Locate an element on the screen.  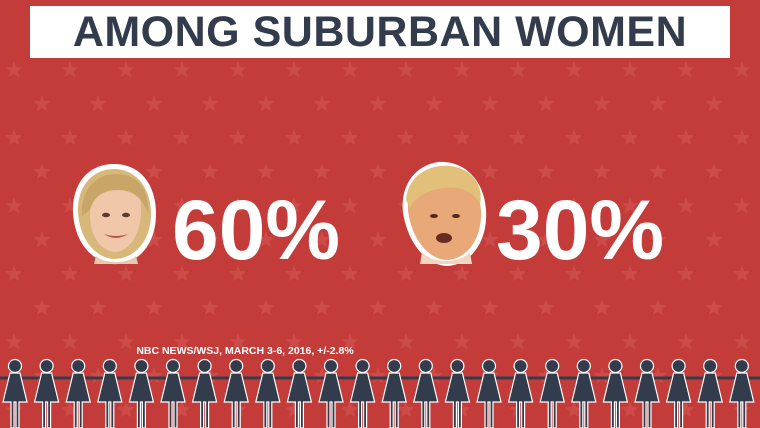
candidate-2-percent: 30% is located at coordinates (580, 230).